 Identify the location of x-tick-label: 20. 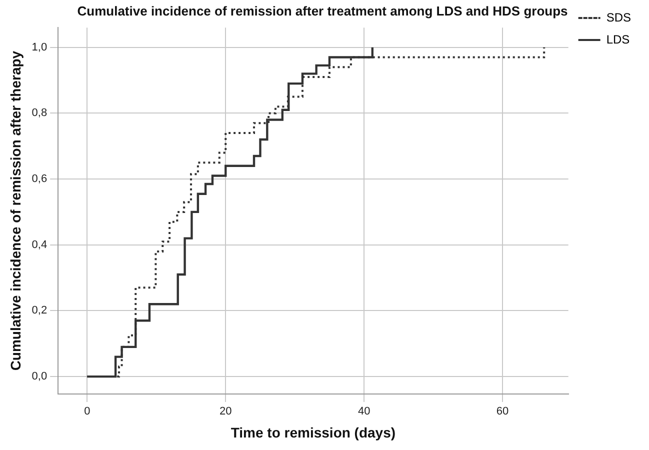
(226, 412).